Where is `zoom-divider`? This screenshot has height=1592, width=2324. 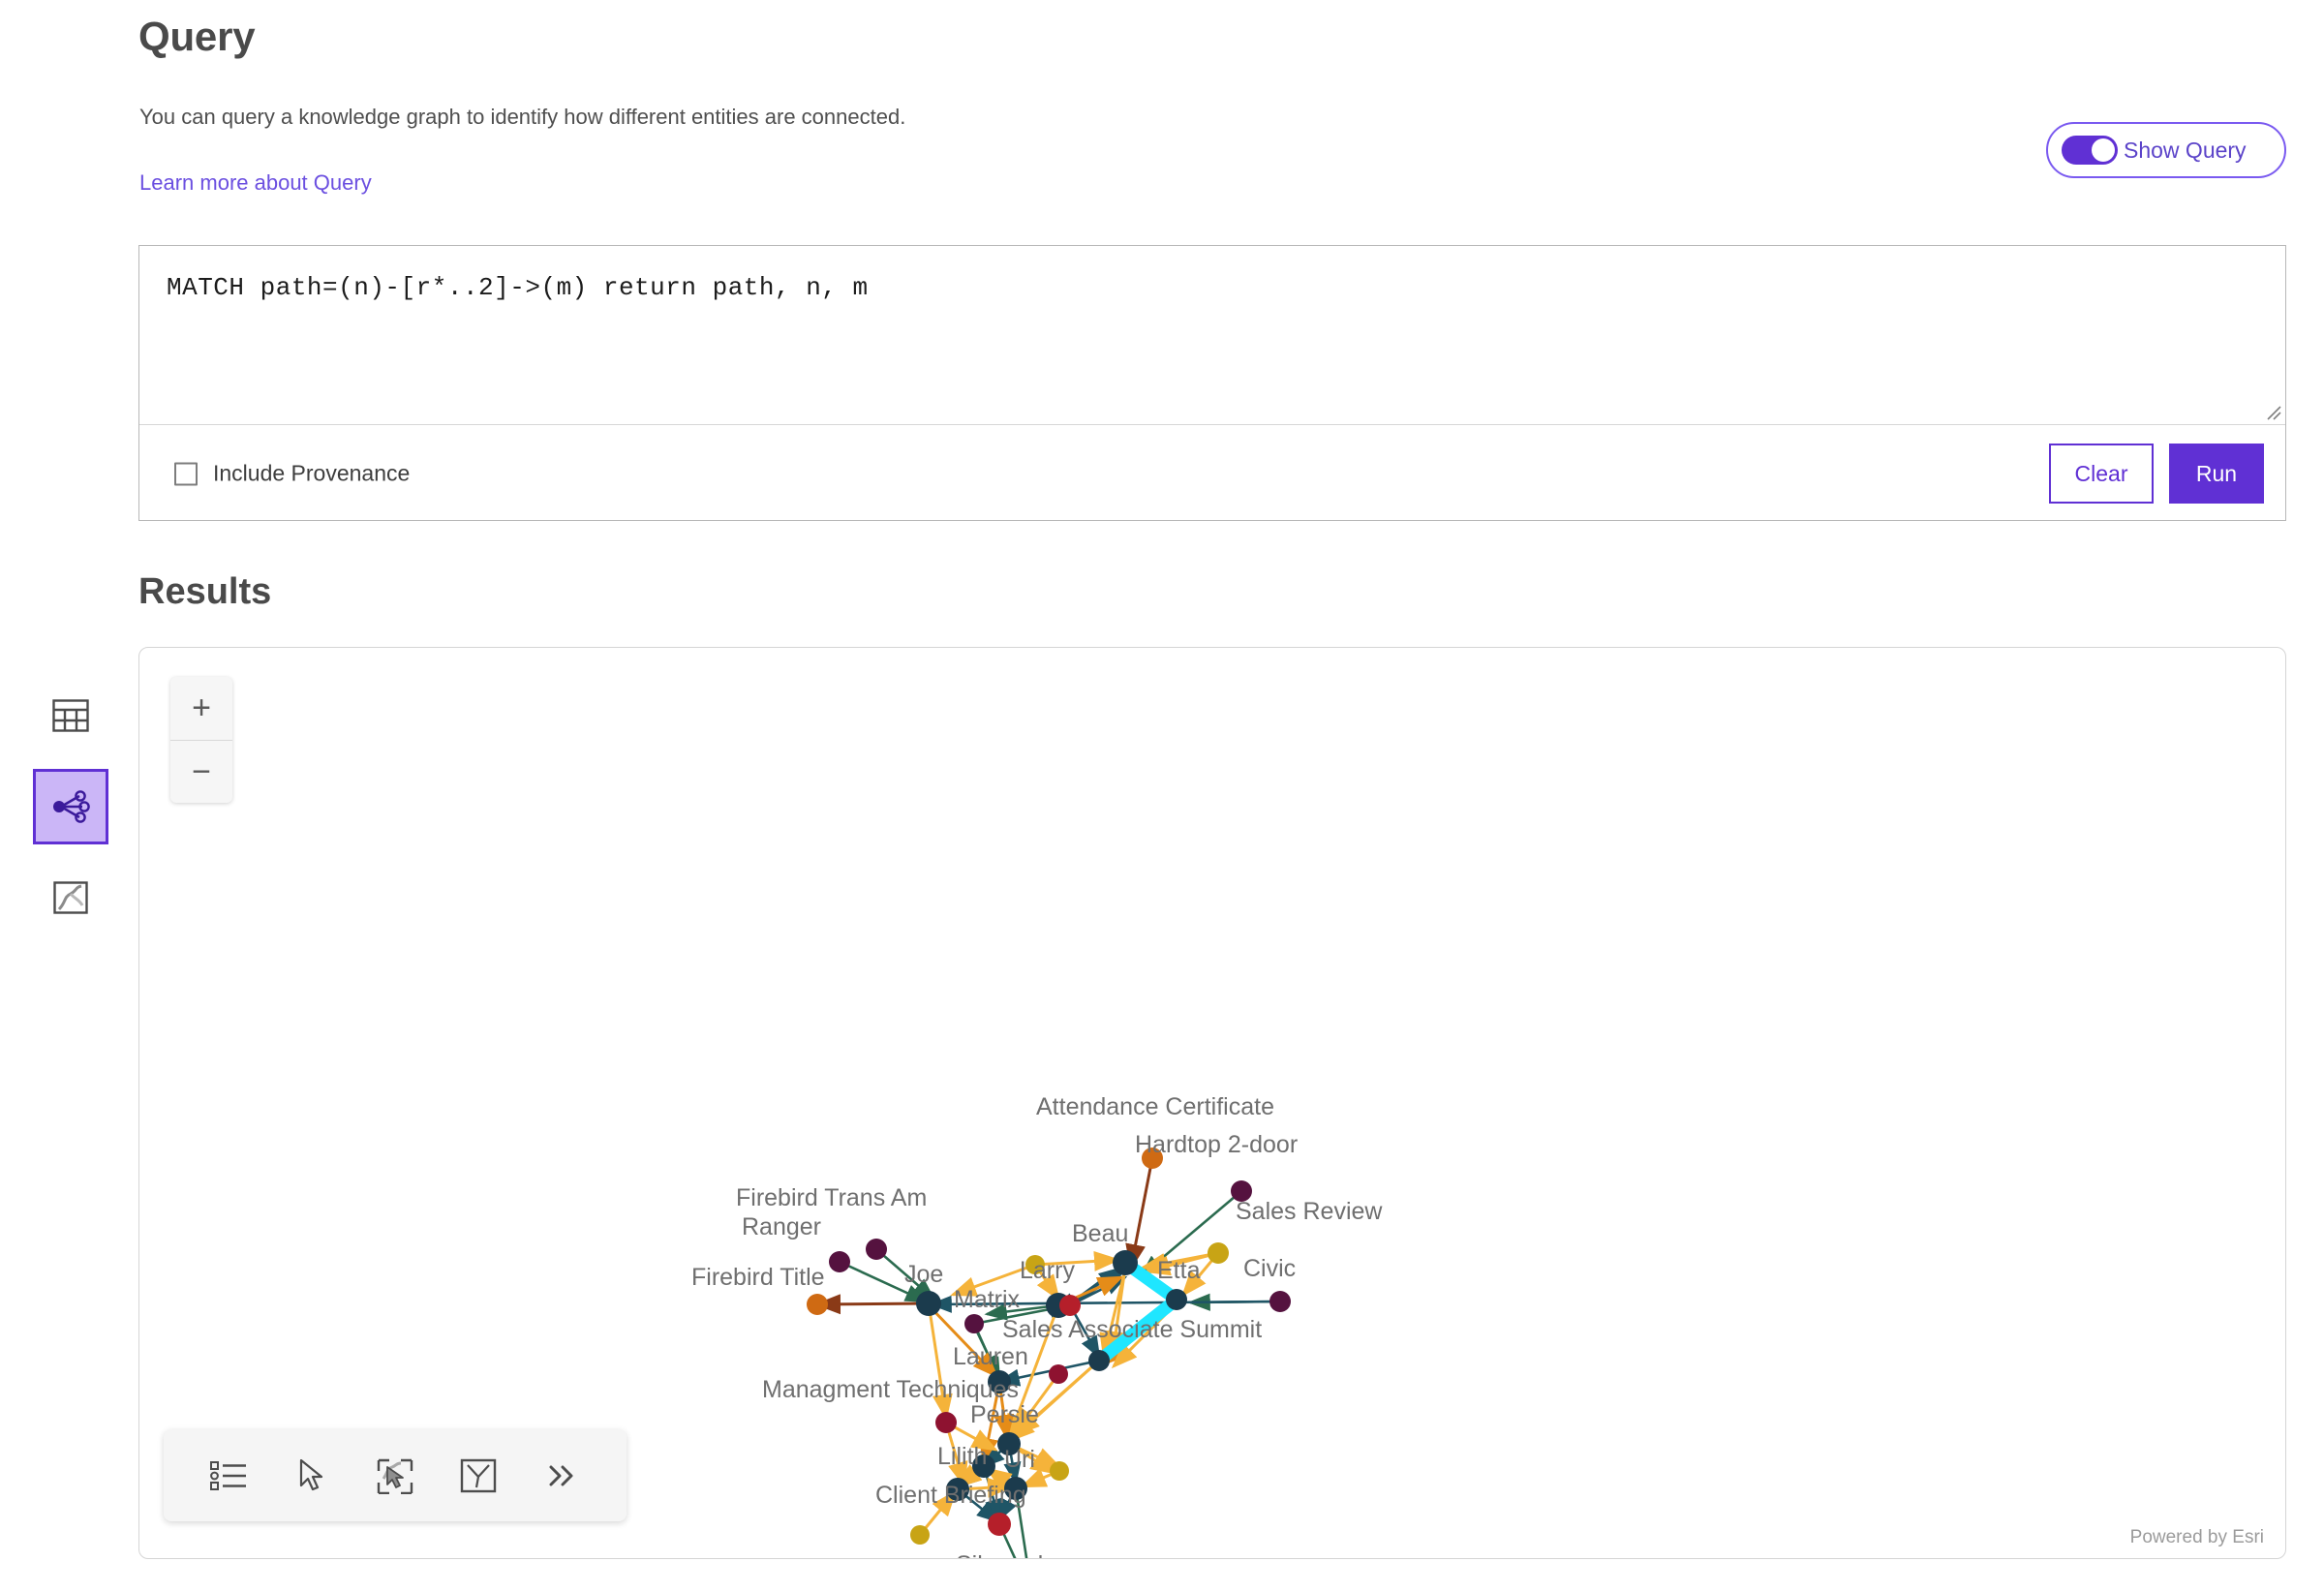
zoom-divider is located at coordinates (201, 740).